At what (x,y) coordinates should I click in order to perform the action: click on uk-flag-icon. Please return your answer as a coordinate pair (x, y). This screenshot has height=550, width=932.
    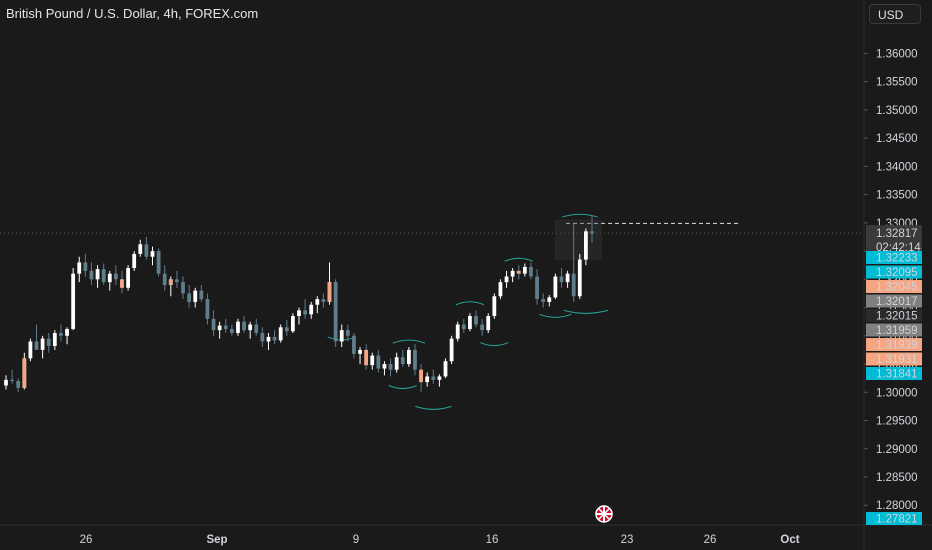
    Looking at the image, I should click on (604, 514).